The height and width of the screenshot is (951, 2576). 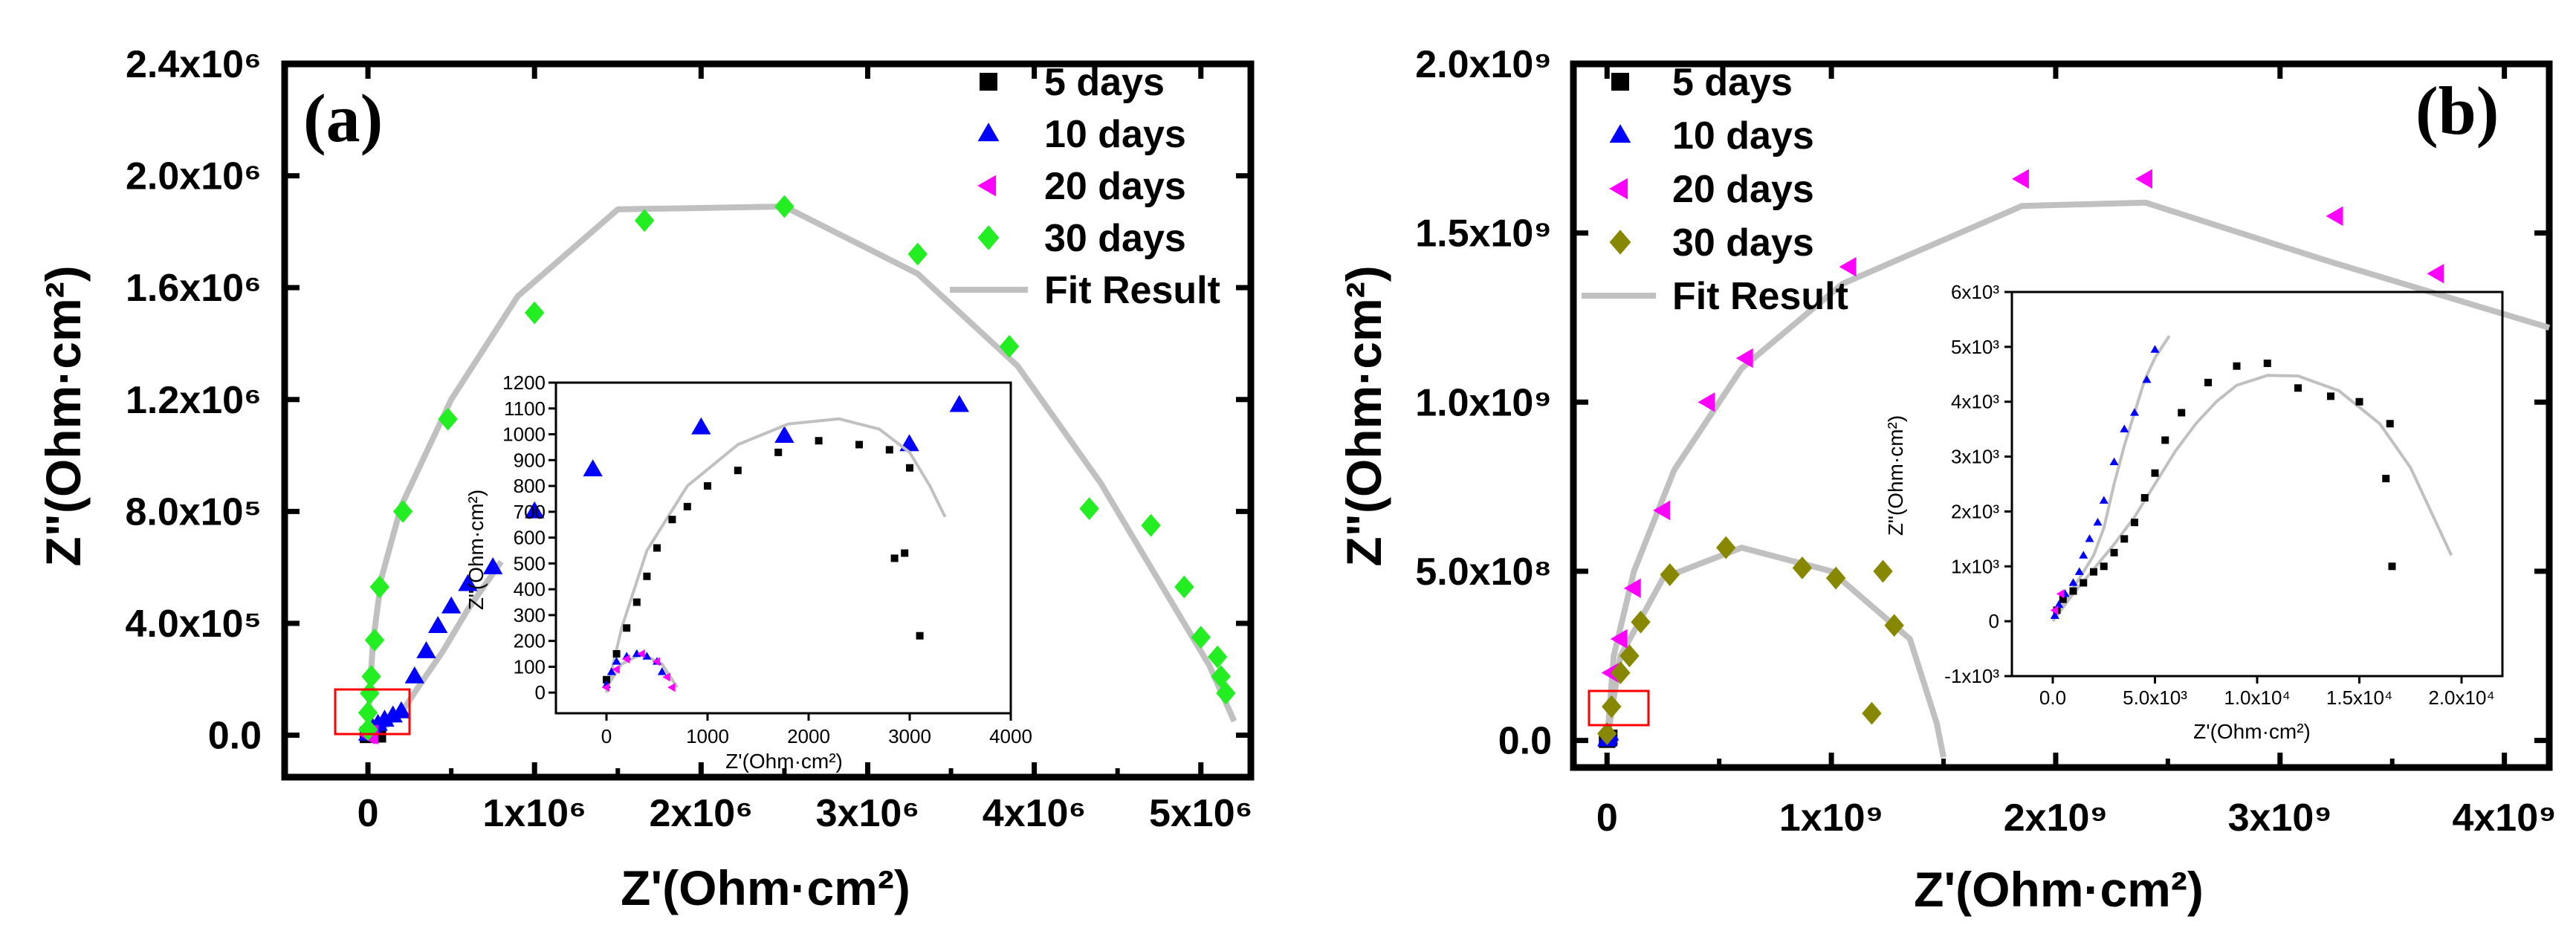 I want to click on inset-x-tick-label: 0, so click(x=606, y=736).